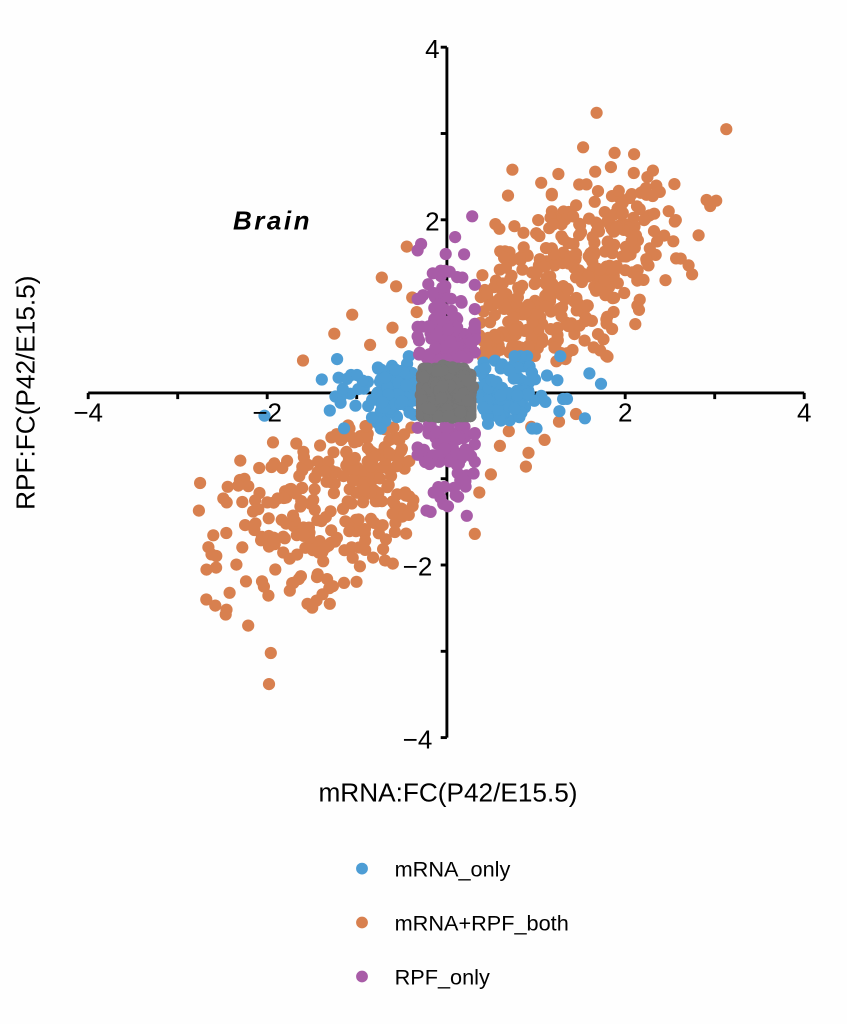 Image resolution: width=847 pixels, height=1024 pixels. I want to click on svg-text: mRNA_only, so click(453, 869).